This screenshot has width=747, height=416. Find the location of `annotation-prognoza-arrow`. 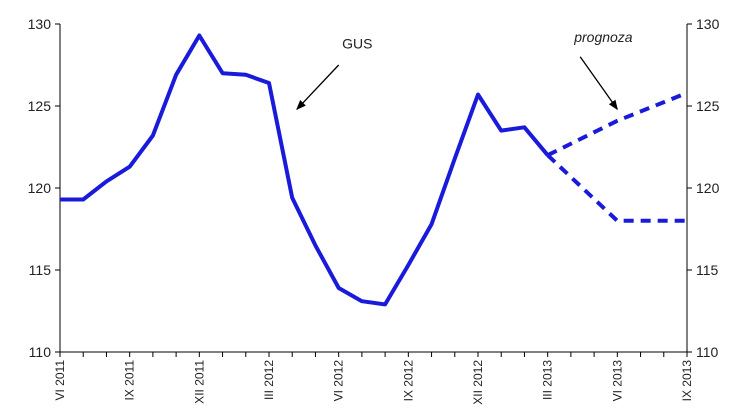

annotation-prognoza-arrow is located at coordinates (598, 83).